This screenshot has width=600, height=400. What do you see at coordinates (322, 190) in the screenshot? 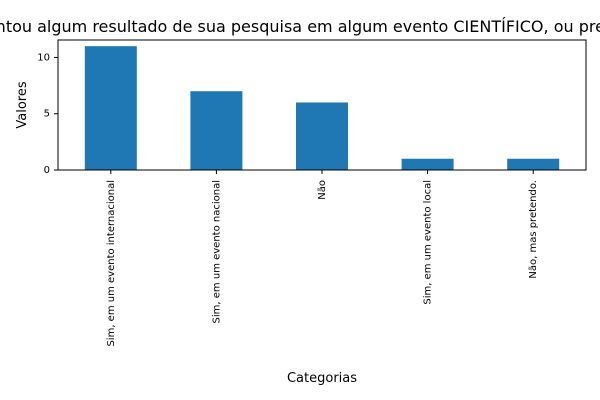
I see `x-tick-label: Não` at bounding box center [322, 190].